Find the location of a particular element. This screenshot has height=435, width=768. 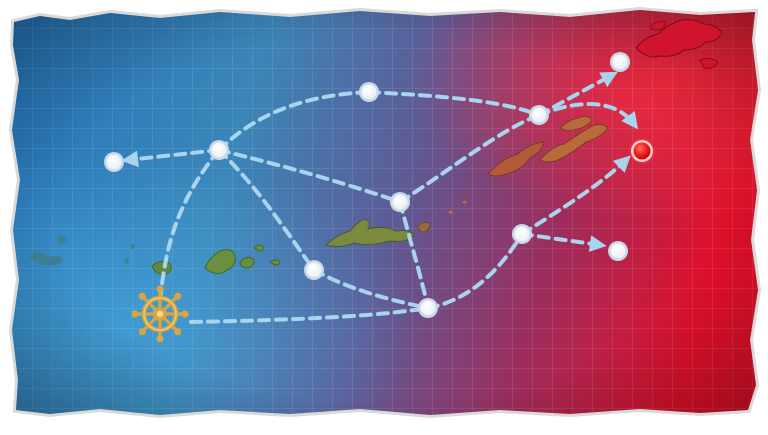

boss-node-icon is located at coordinates (642, 151).